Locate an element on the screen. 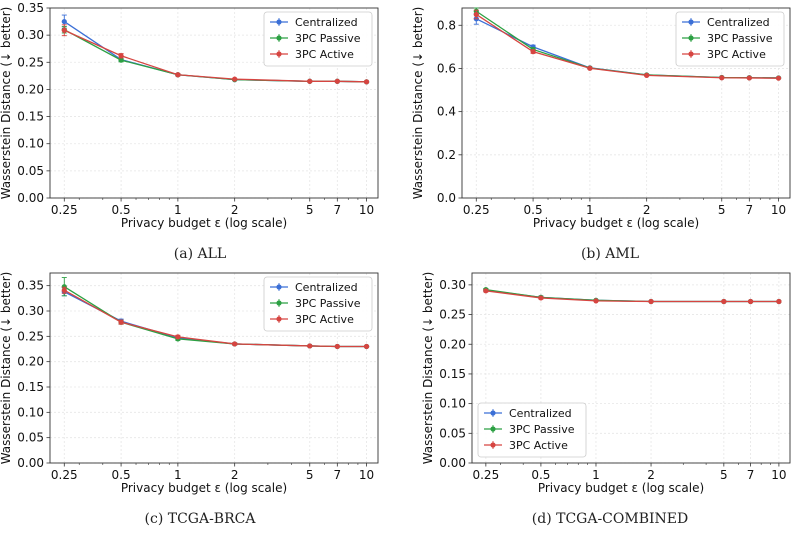 The width and height of the screenshot is (800, 535). y-tick-label: 0.10 is located at coordinates (452, 404).